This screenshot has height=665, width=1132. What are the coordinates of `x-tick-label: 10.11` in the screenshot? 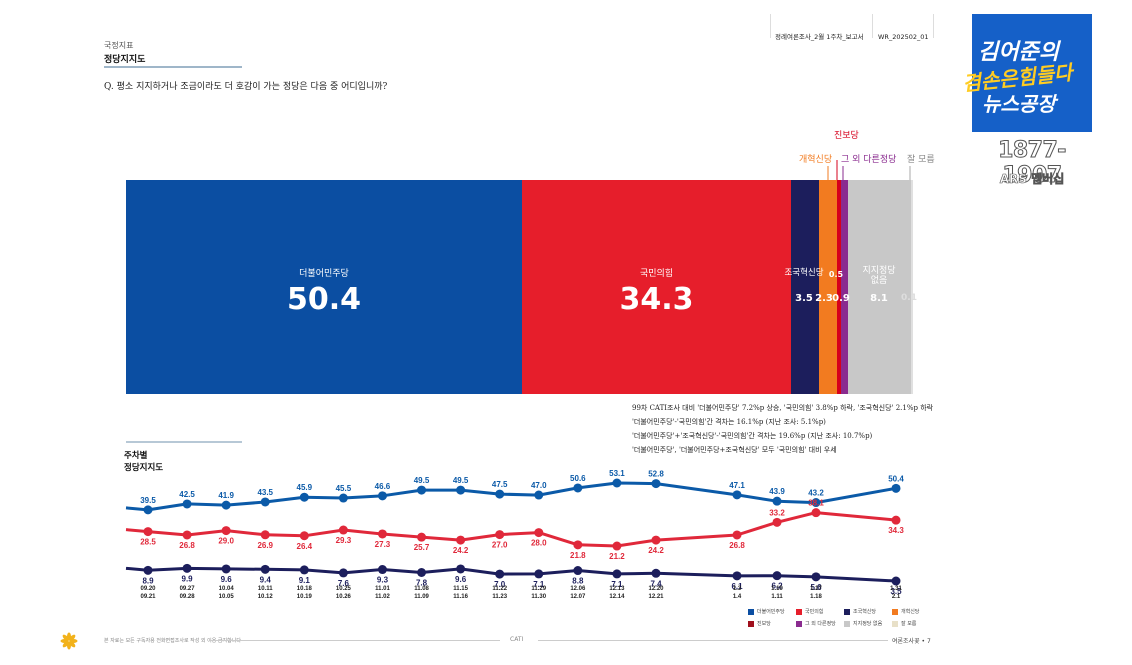 It's located at (265, 589).